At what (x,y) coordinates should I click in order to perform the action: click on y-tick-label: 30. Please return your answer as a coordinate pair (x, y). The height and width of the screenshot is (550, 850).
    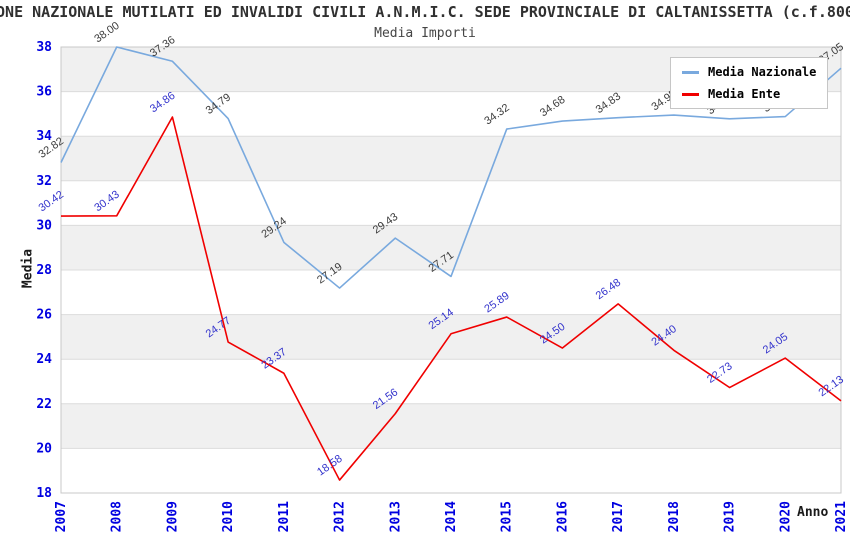
    Looking at the image, I should click on (44, 225).